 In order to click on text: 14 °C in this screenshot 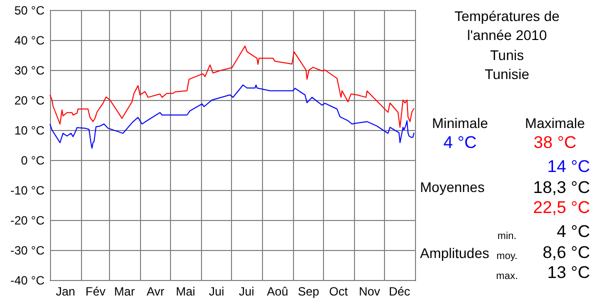, I will do `click(568, 166)`.